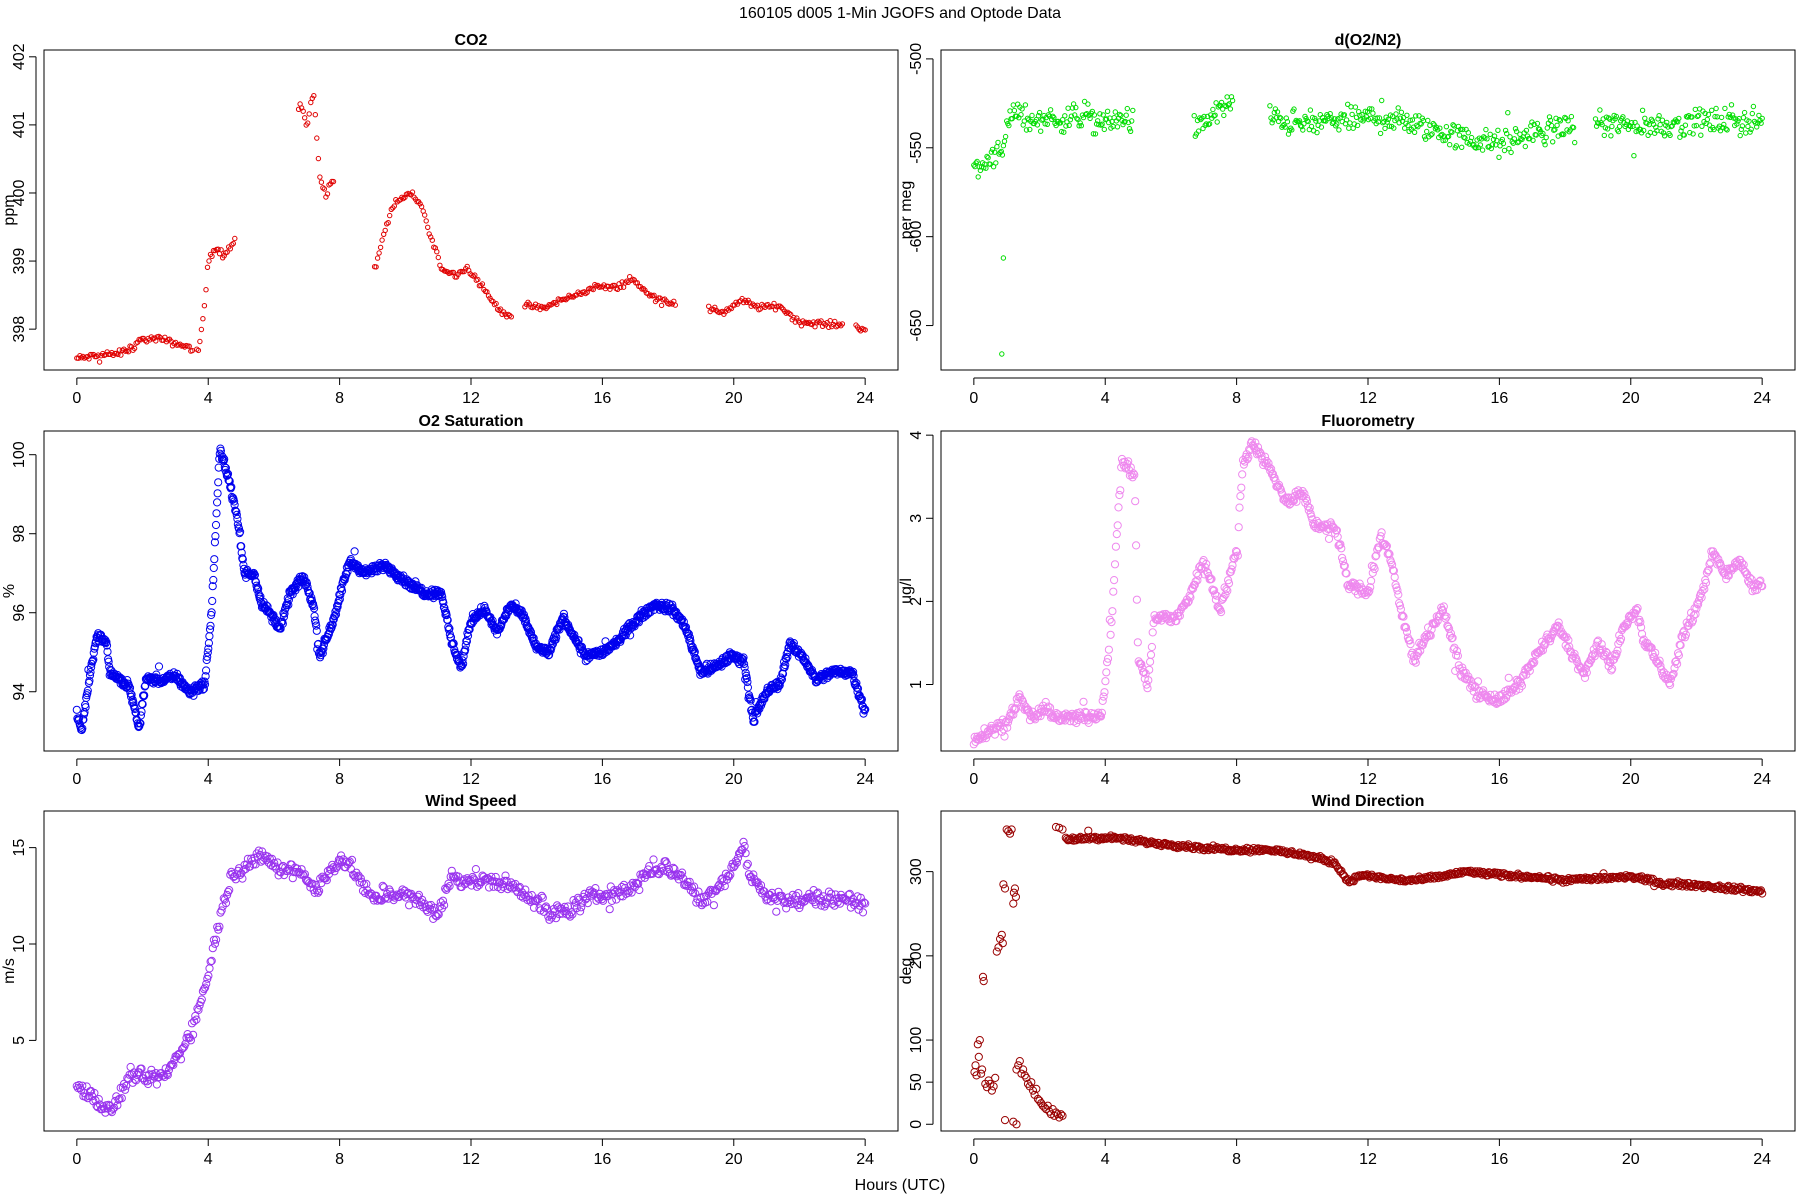 This screenshot has height=1200, width=1800. What do you see at coordinates (865, 1159) in the screenshot?
I see `x-tick-label: 24` at bounding box center [865, 1159].